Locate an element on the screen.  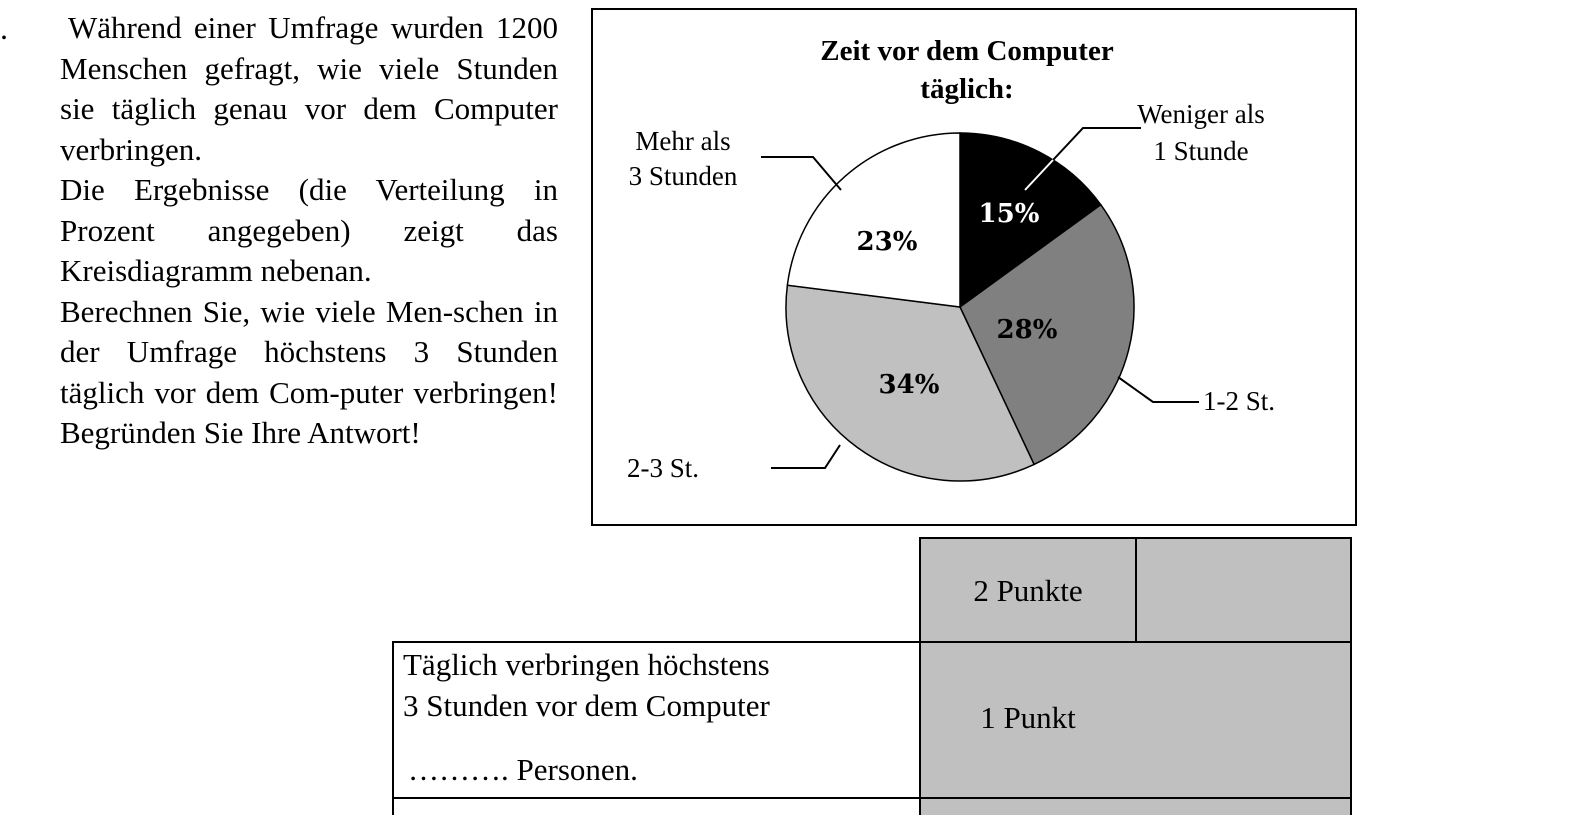
slice-value-1-2h: 28% is located at coordinates (1027, 330).